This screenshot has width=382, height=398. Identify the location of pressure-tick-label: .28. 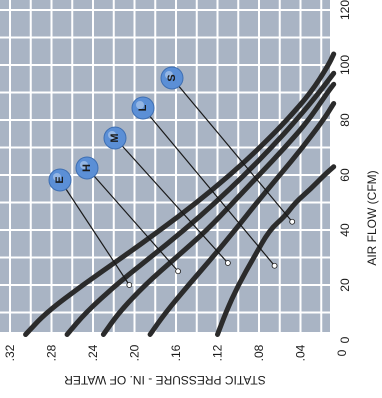
(52, 352).